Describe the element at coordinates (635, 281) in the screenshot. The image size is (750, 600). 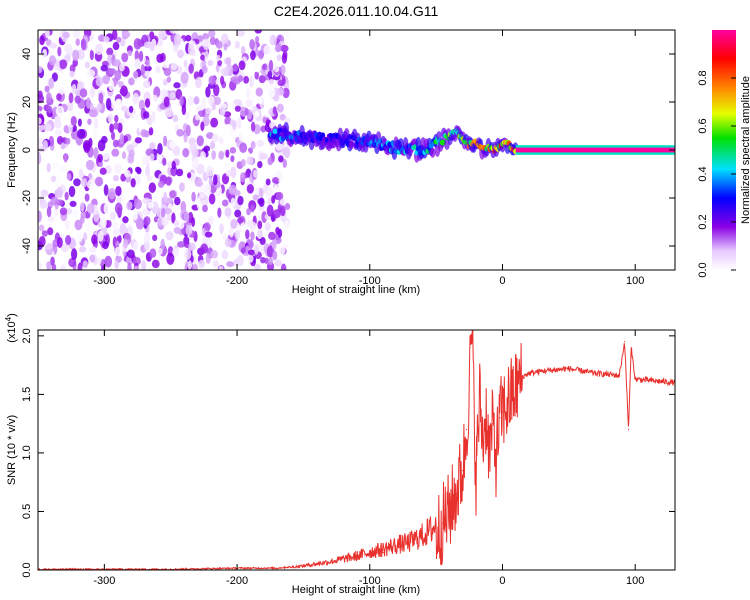
I see `x-tick-label: 100` at that location.